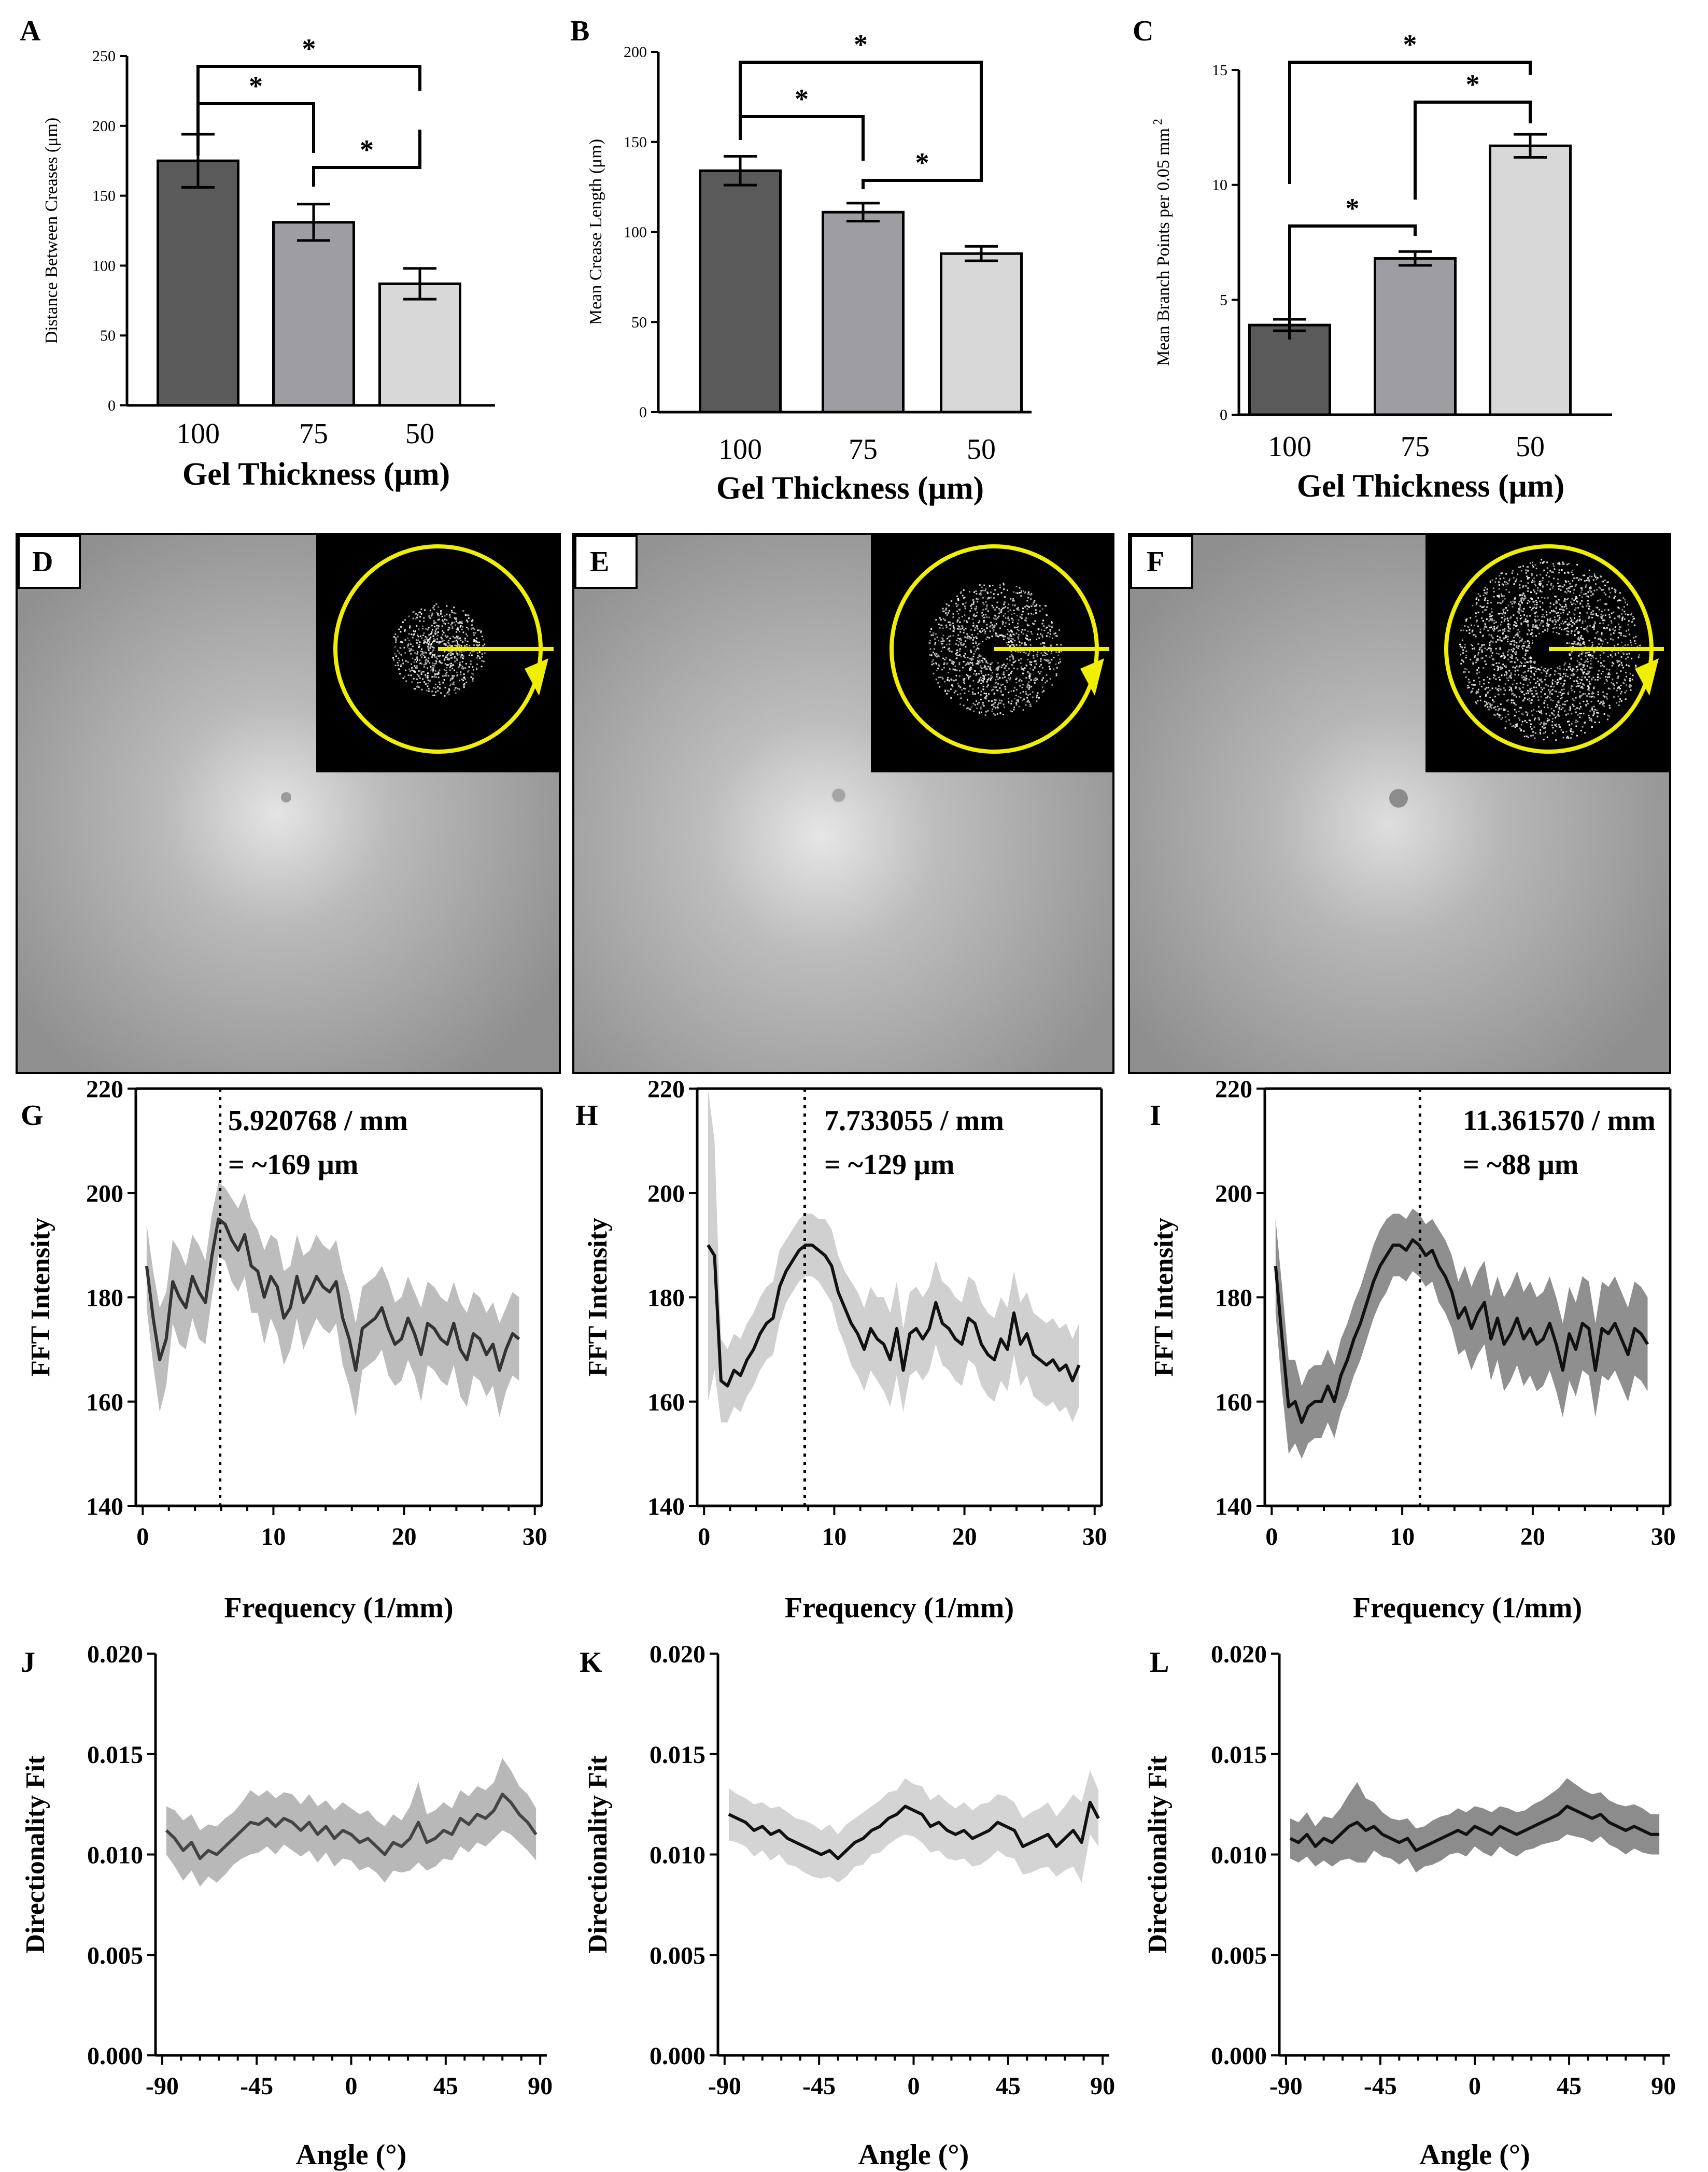  Describe the element at coordinates (1560, 1121) in the screenshot. I see `peak-annotation-frequency: 11.361570 / mm` at that location.